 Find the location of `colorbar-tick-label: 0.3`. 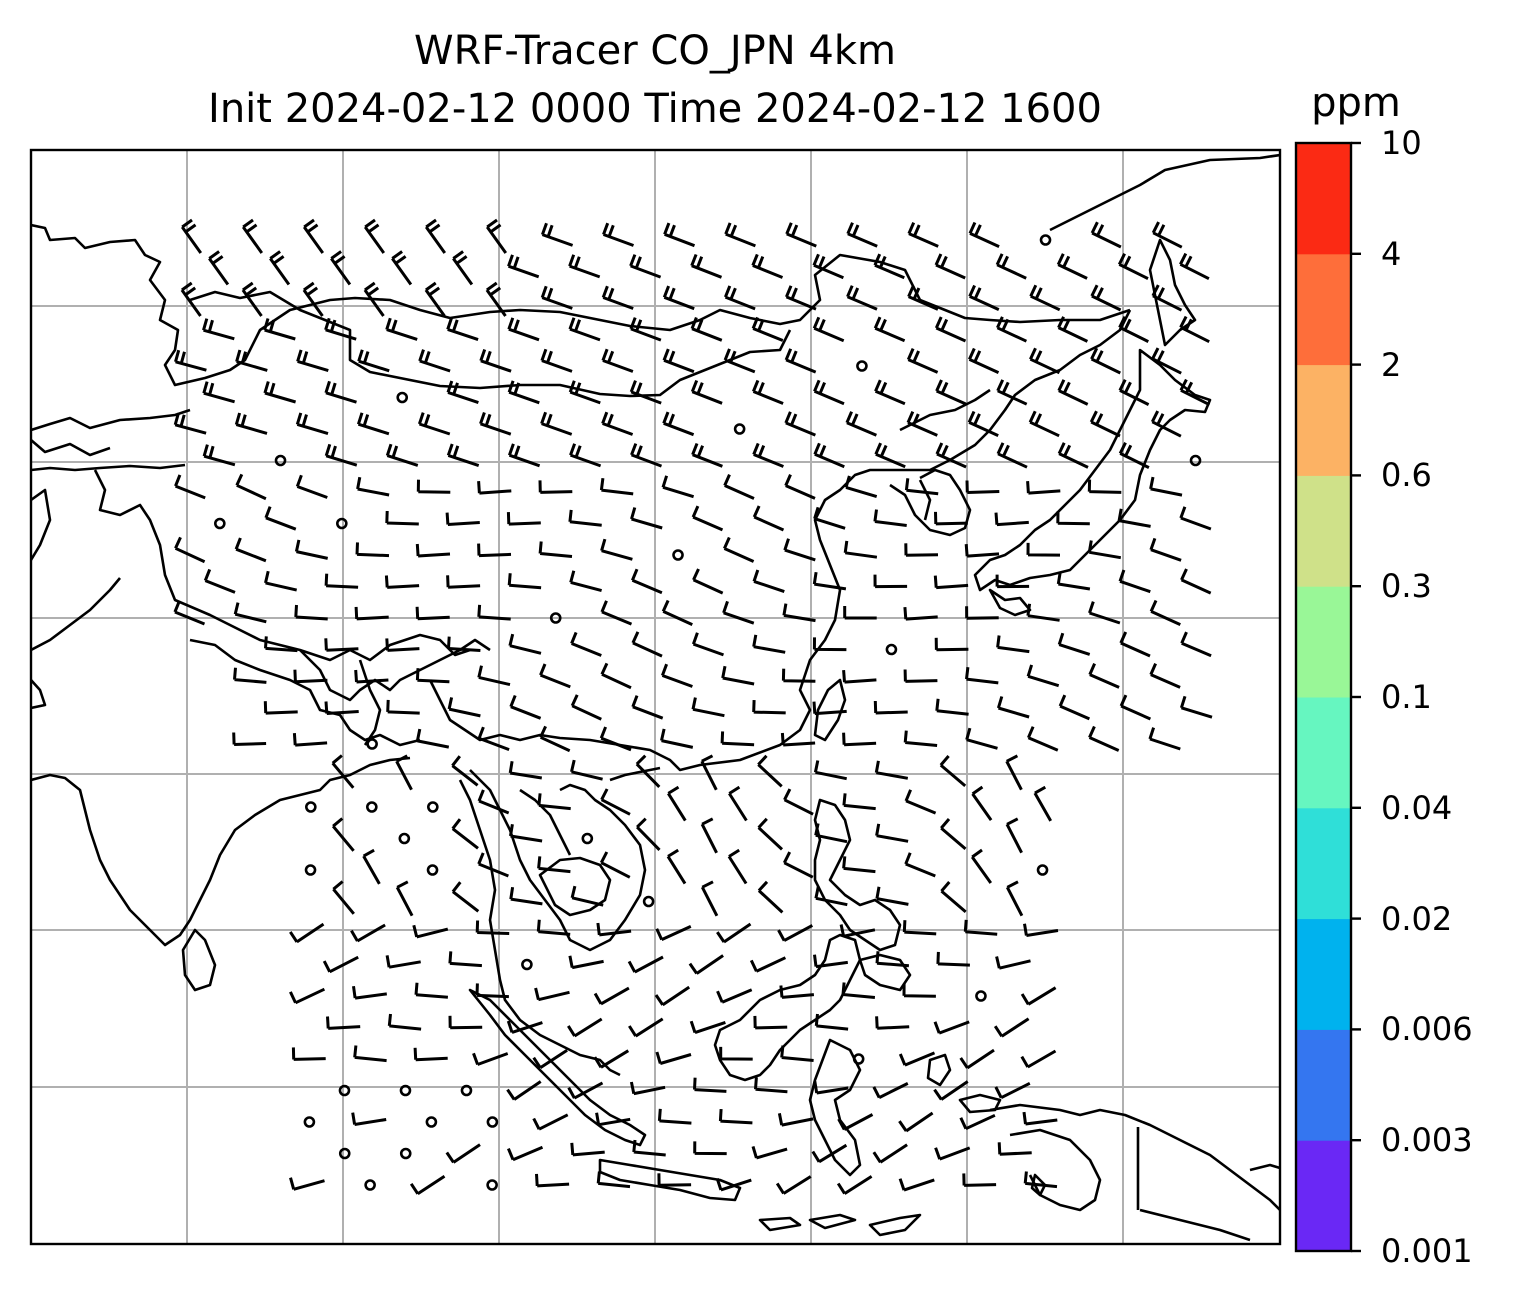

colorbar-tick-label: 0.3 is located at coordinates (1406, 586).